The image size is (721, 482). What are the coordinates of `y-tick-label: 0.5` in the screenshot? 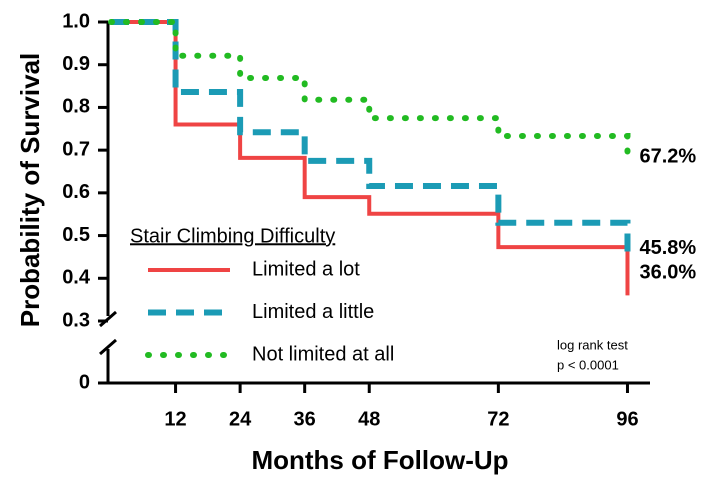 It's located at (76, 235).